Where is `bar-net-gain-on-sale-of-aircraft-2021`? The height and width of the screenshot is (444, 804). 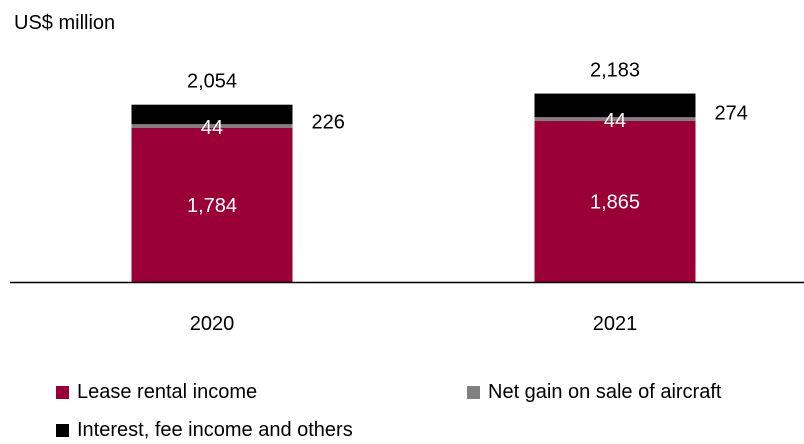
bar-net-gain-on-sale-of-aircraft-2021 is located at coordinates (615, 119).